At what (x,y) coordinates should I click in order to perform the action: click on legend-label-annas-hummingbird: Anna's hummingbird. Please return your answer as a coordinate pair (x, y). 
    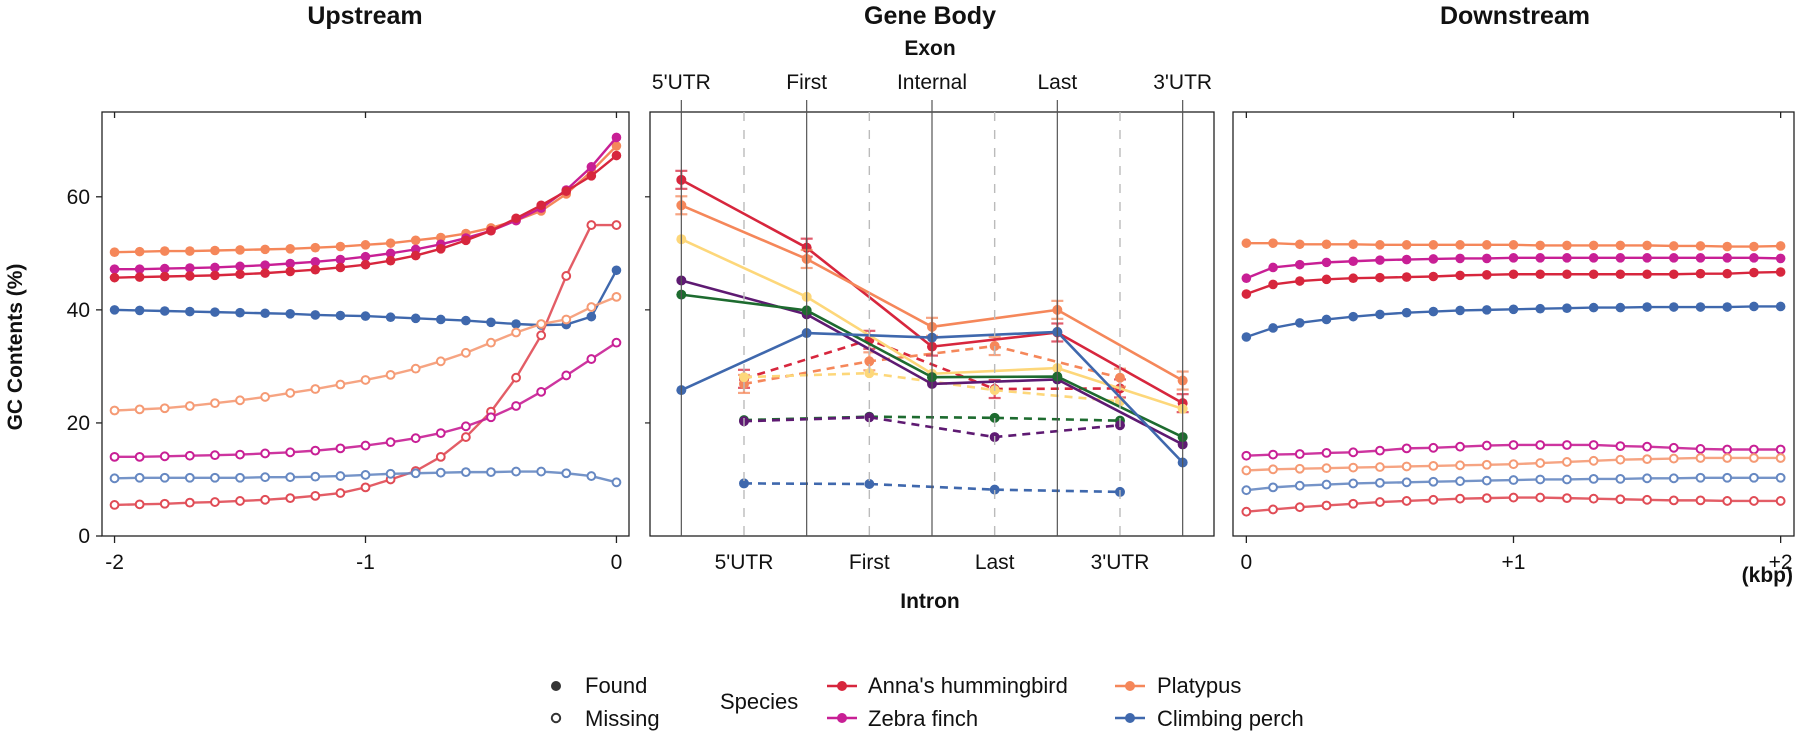
    Looking at the image, I should click on (968, 685).